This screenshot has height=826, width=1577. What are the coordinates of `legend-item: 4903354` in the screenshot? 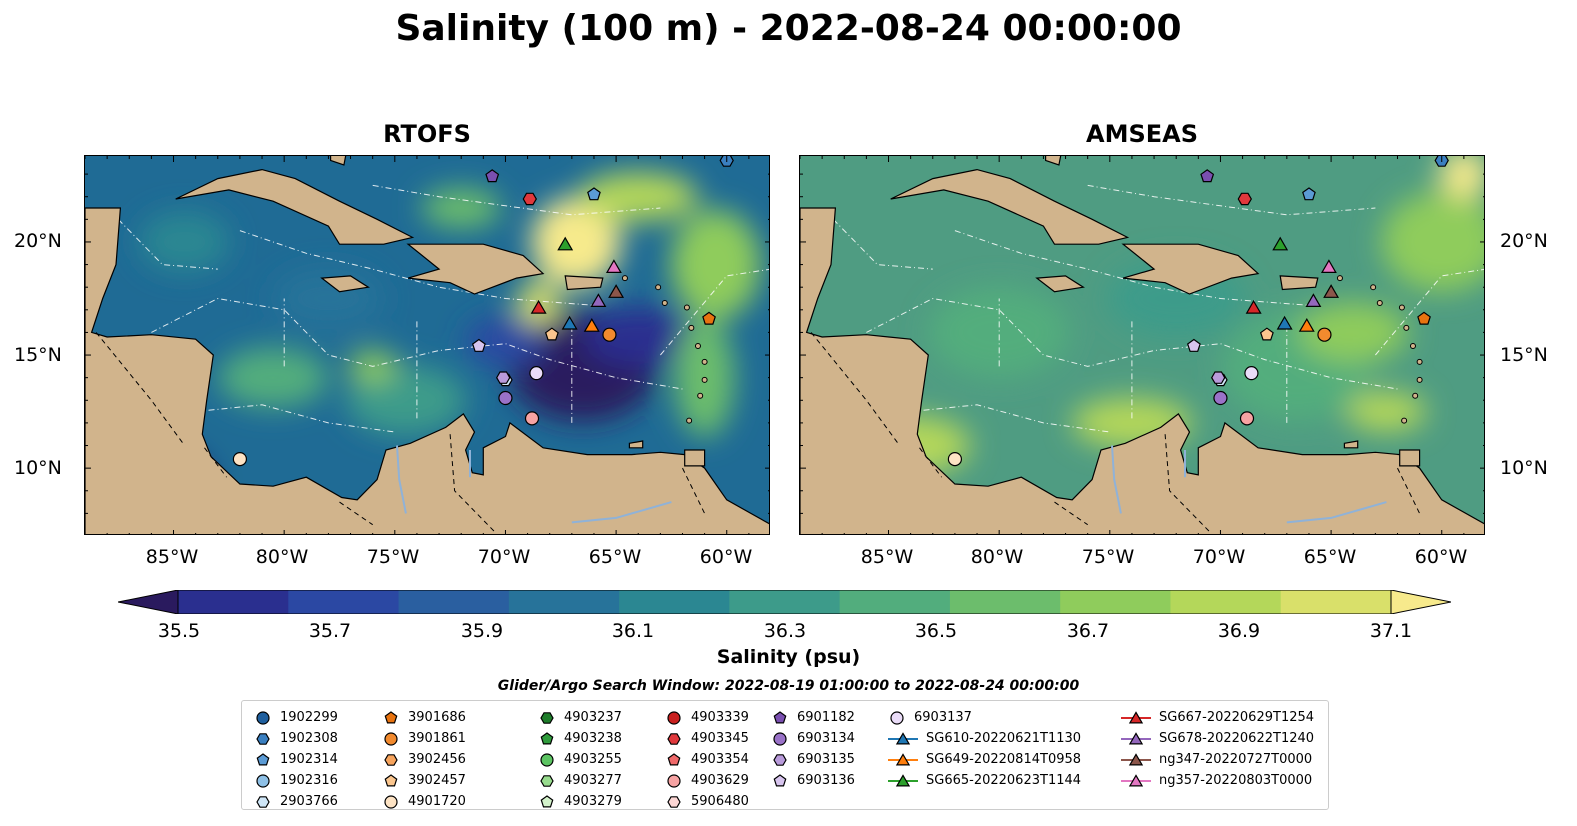 It's located at (707, 759).